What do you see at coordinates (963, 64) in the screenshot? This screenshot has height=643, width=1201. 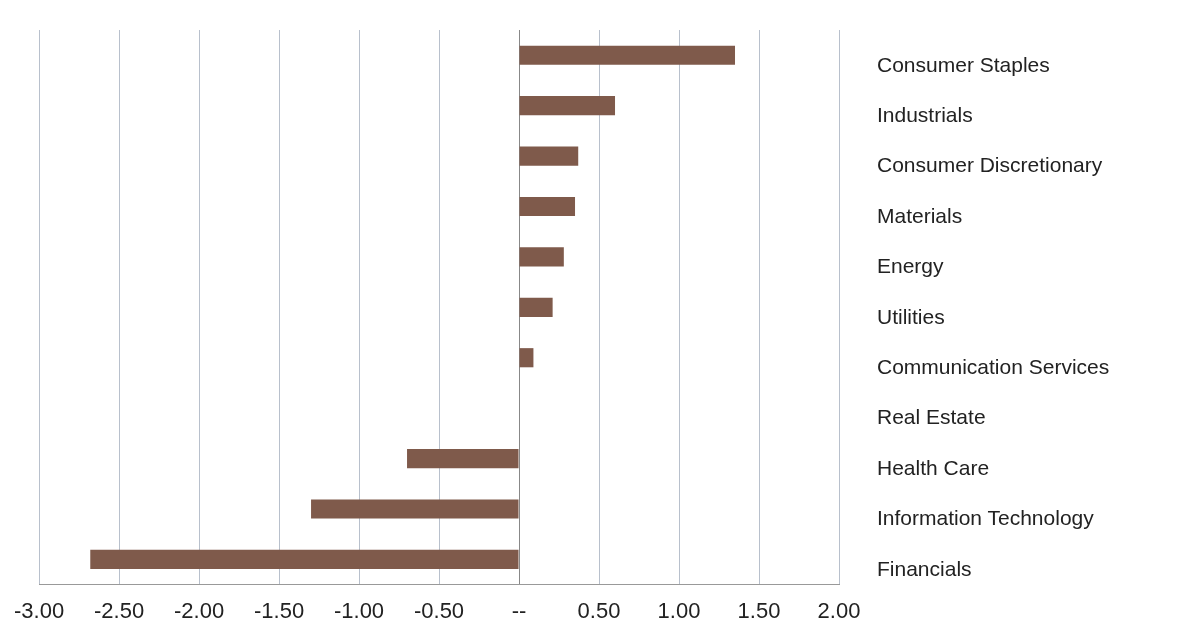 I see `y-tick-label: Consumer Staples` at bounding box center [963, 64].